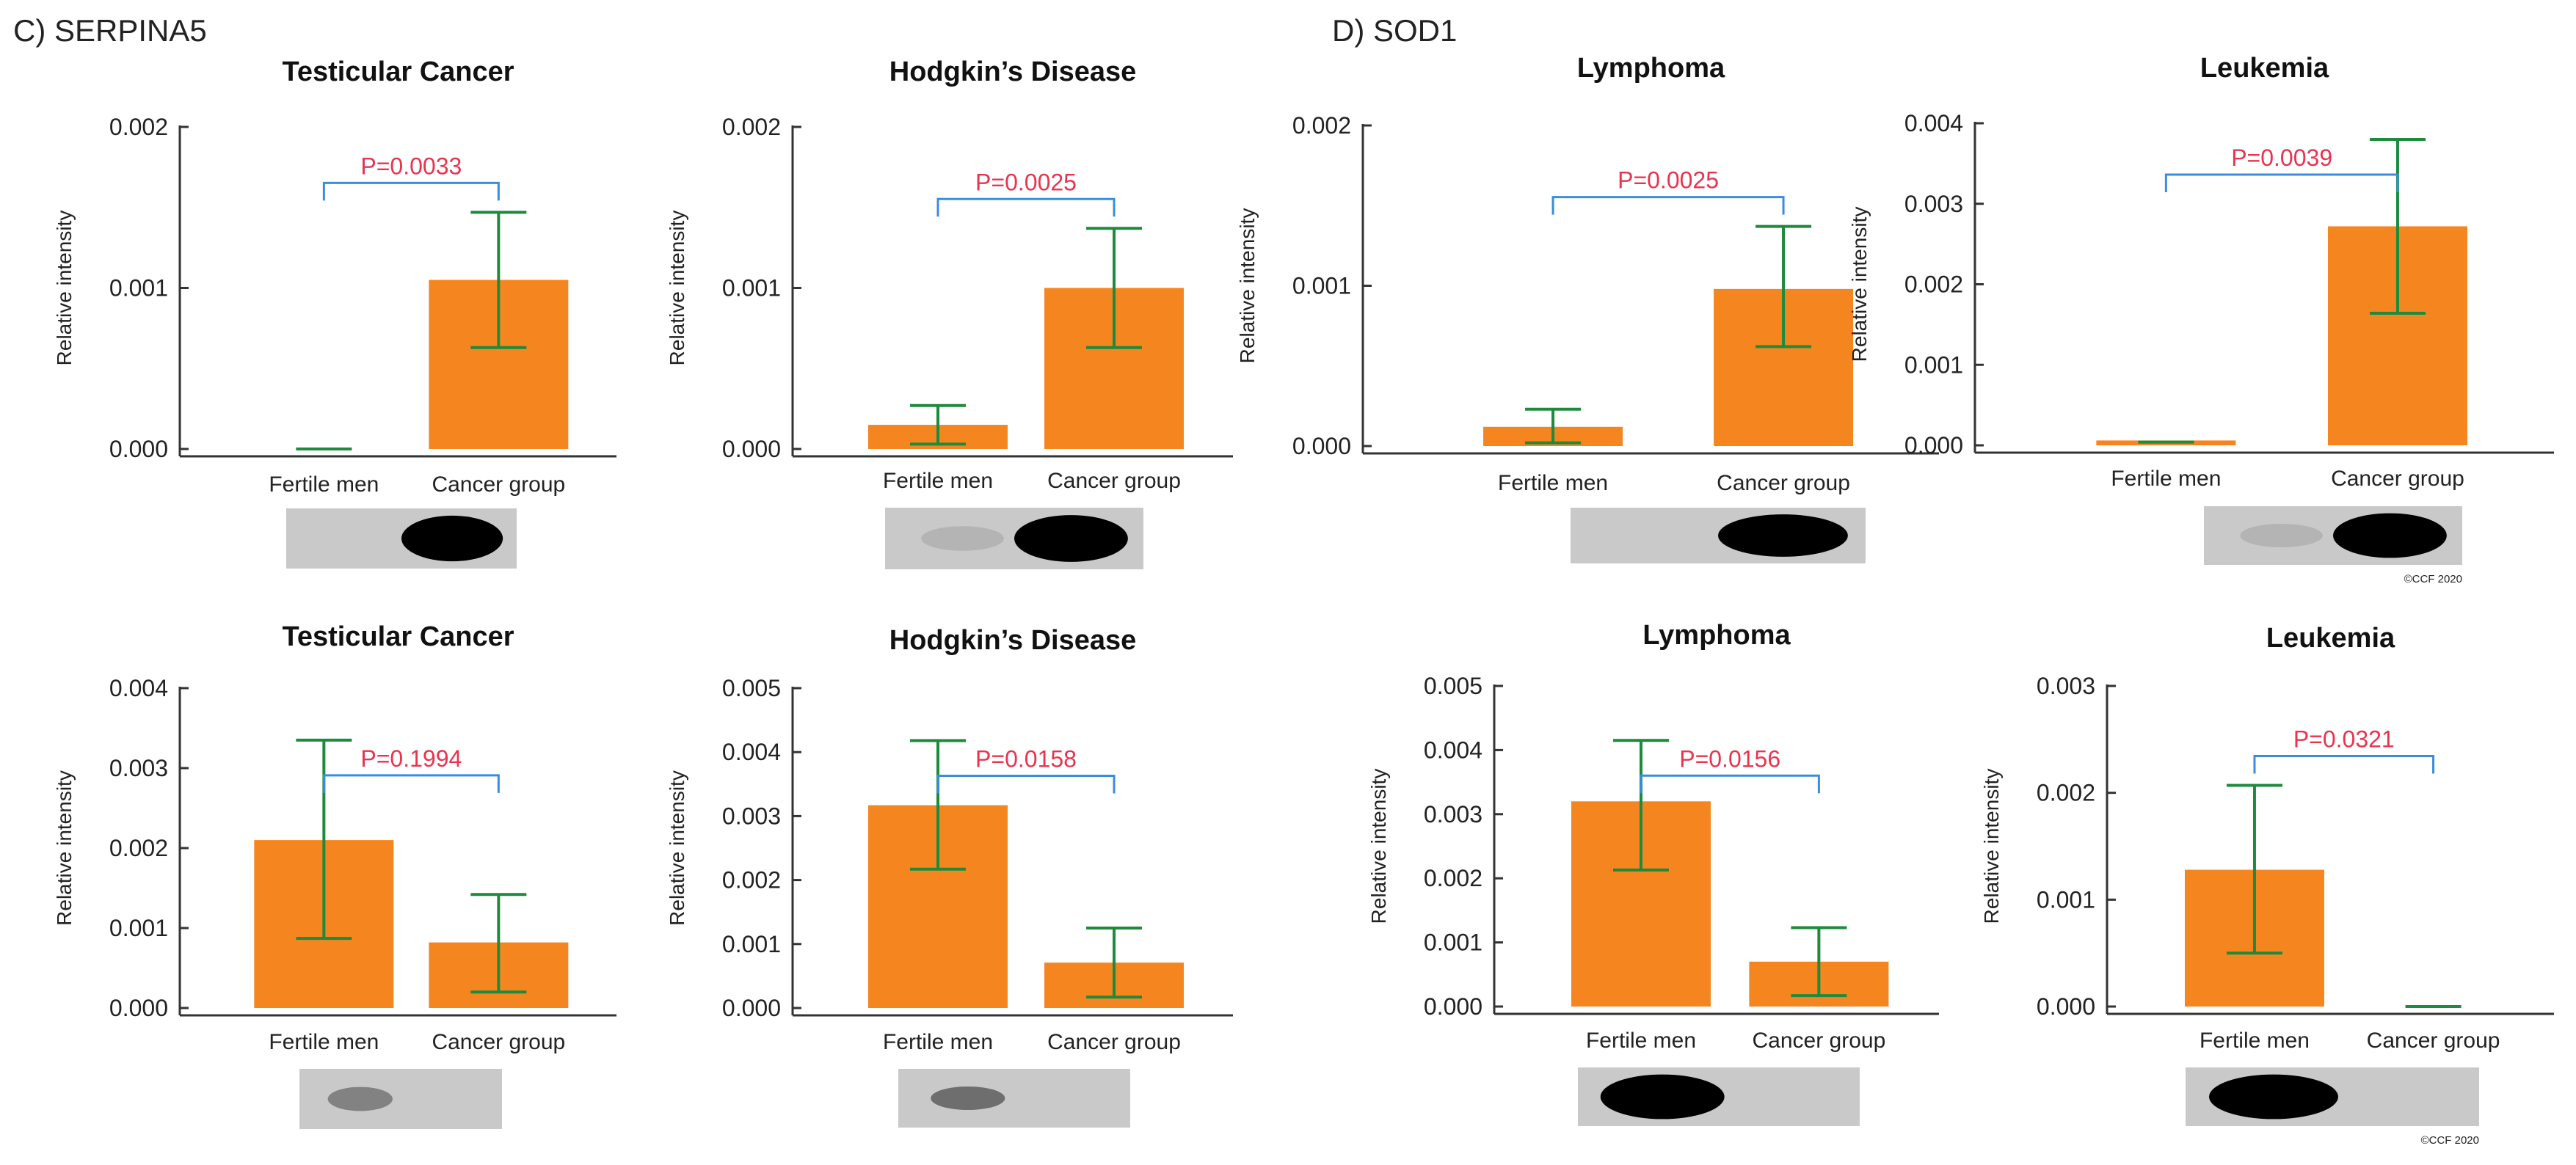 The width and height of the screenshot is (2576, 1165). Describe the element at coordinates (1026, 759) in the screenshot. I see `p-value: P=0.0158` at that location.